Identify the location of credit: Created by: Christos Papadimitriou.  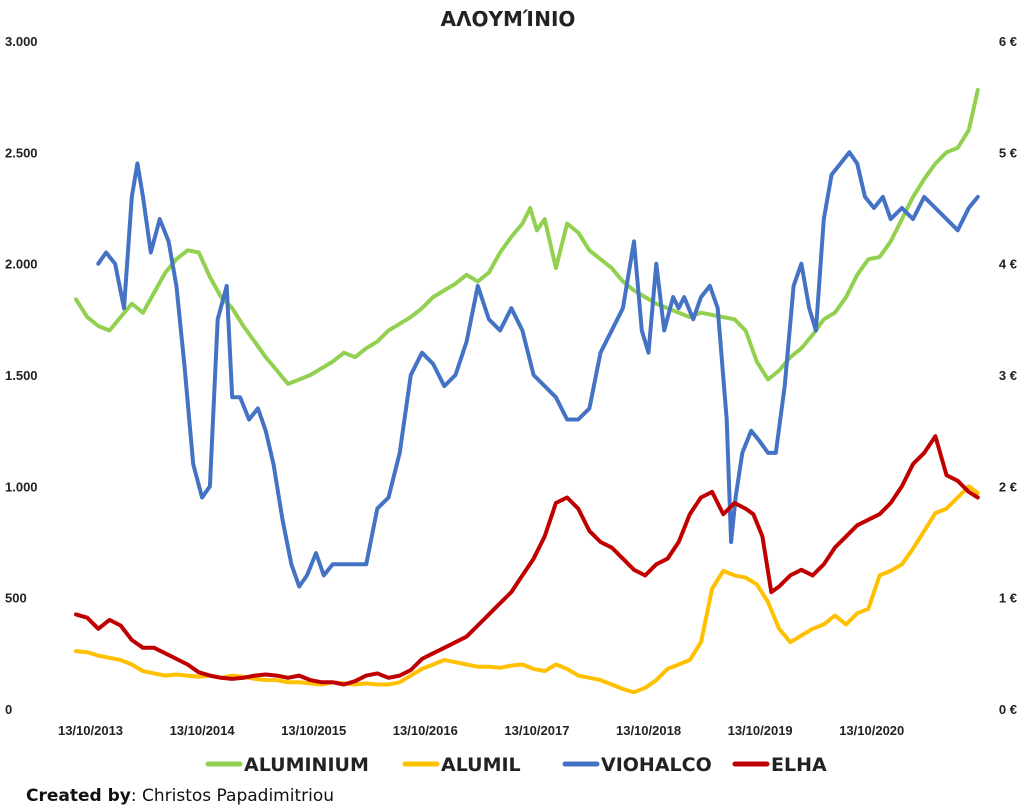
(180, 796).